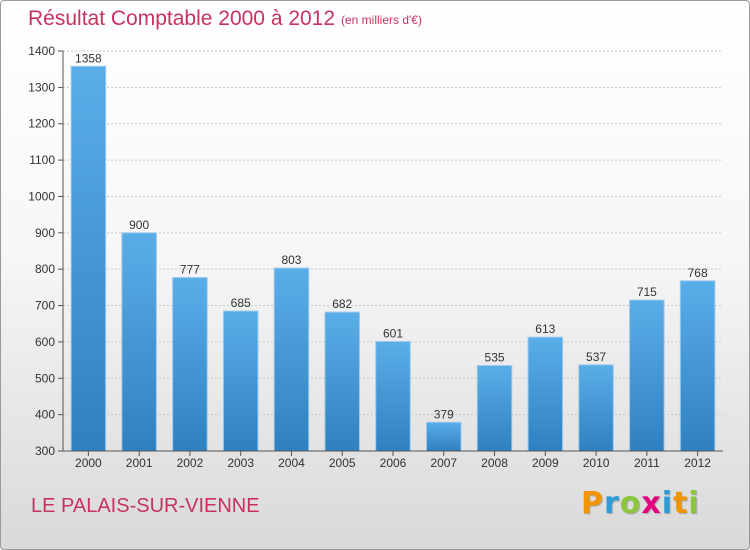 The image size is (750, 550). What do you see at coordinates (647, 463) in the screenshot?
I see `x-tick-label-2011: 2011` at bounding box center [647, 463].